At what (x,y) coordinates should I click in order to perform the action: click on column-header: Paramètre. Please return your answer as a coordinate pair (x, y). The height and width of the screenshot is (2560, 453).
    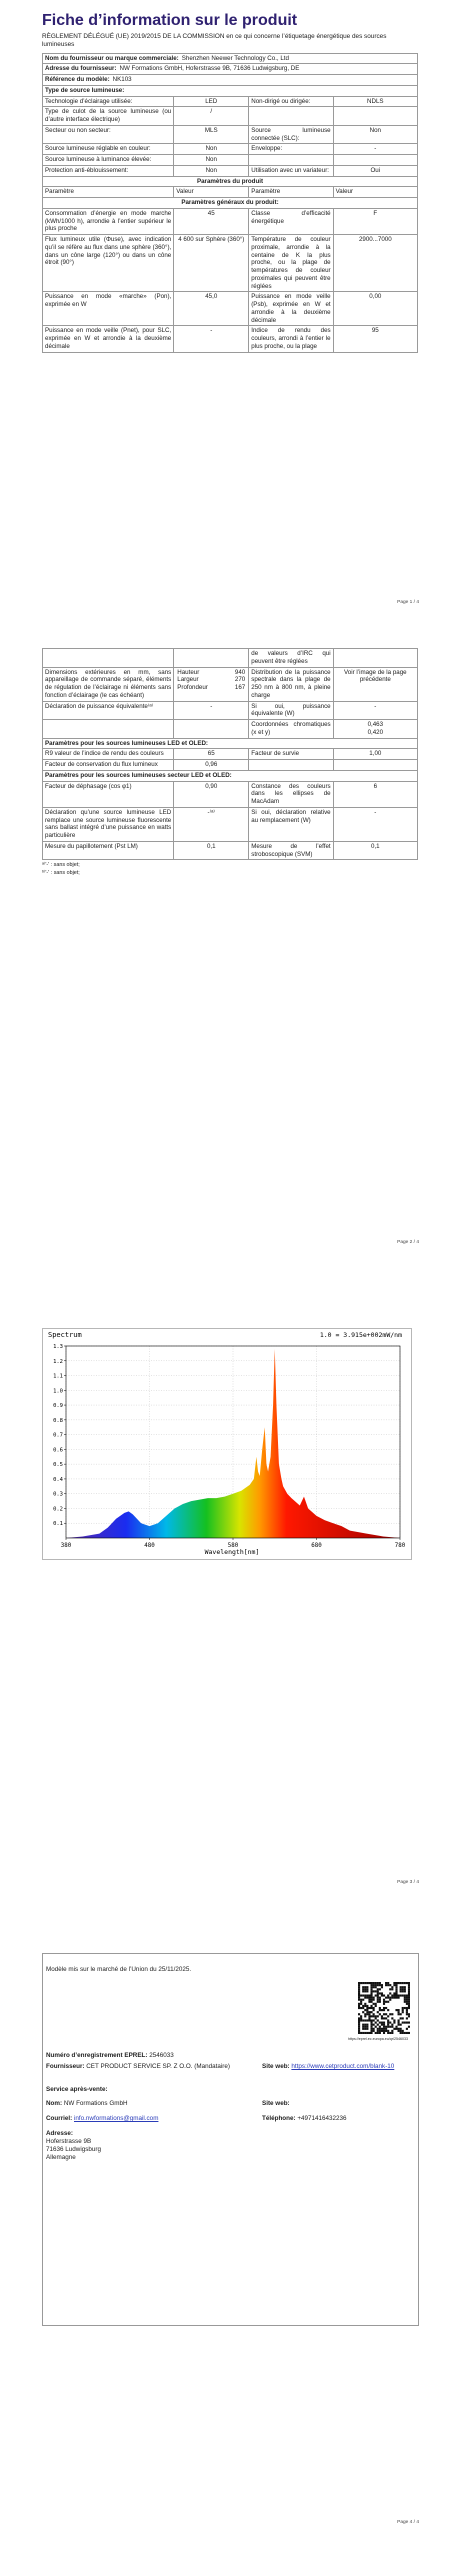
    Looking at the image, I should click on (108, 192).